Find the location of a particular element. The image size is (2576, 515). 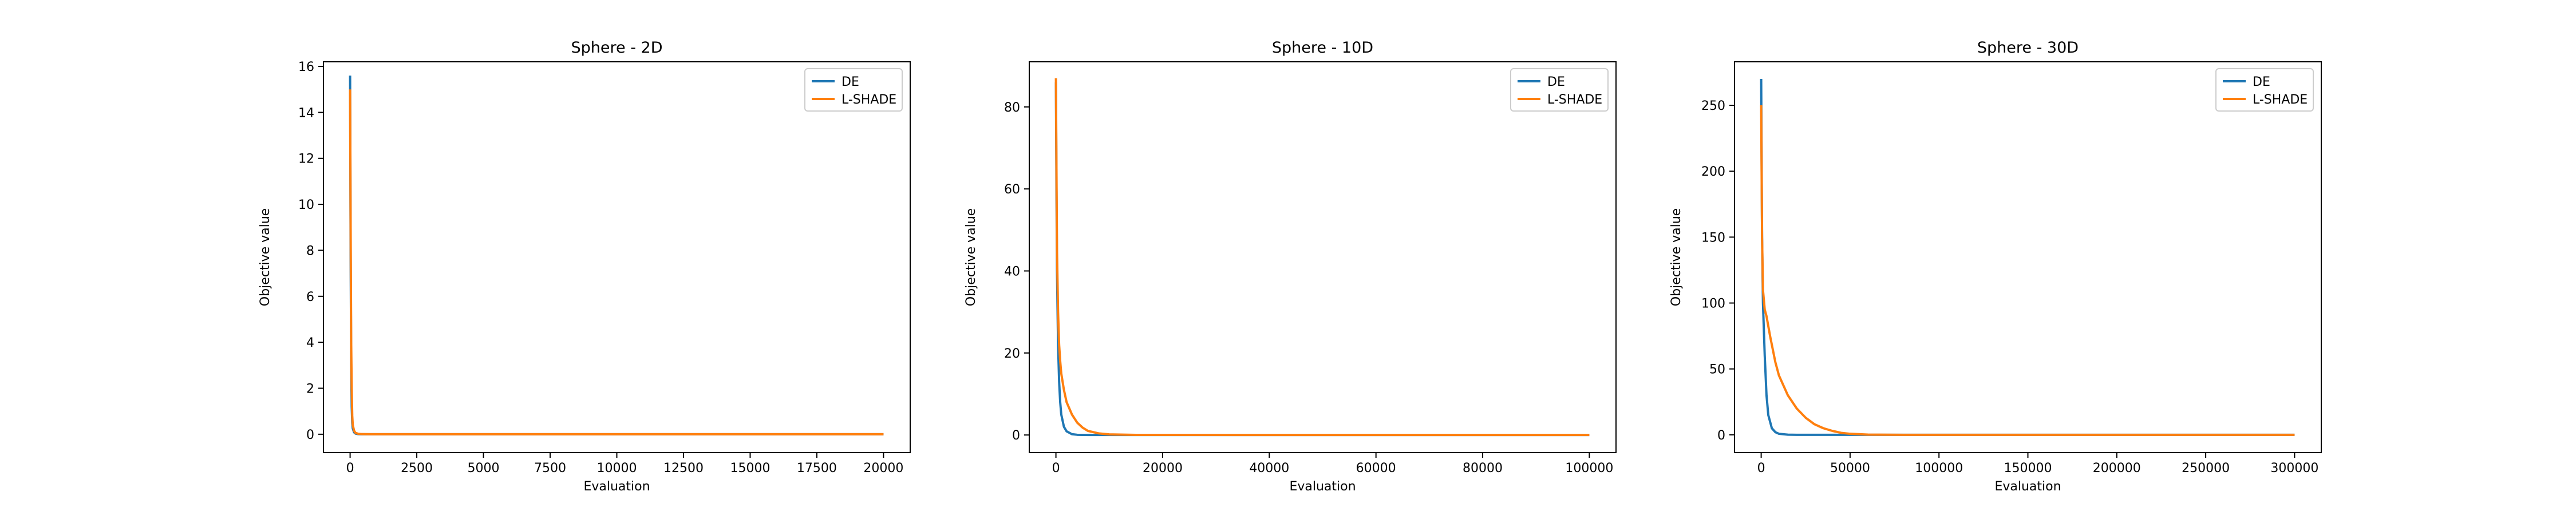

x-tick-label: 250000 is located at coordinates (2206, 468).